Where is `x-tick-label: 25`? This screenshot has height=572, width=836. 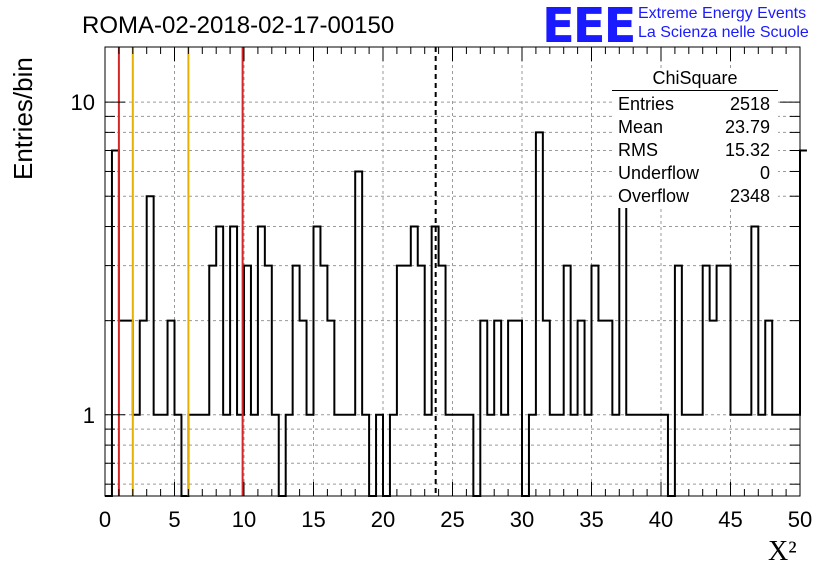
x-tick-label: 25 is located at coordinates (452, 519).